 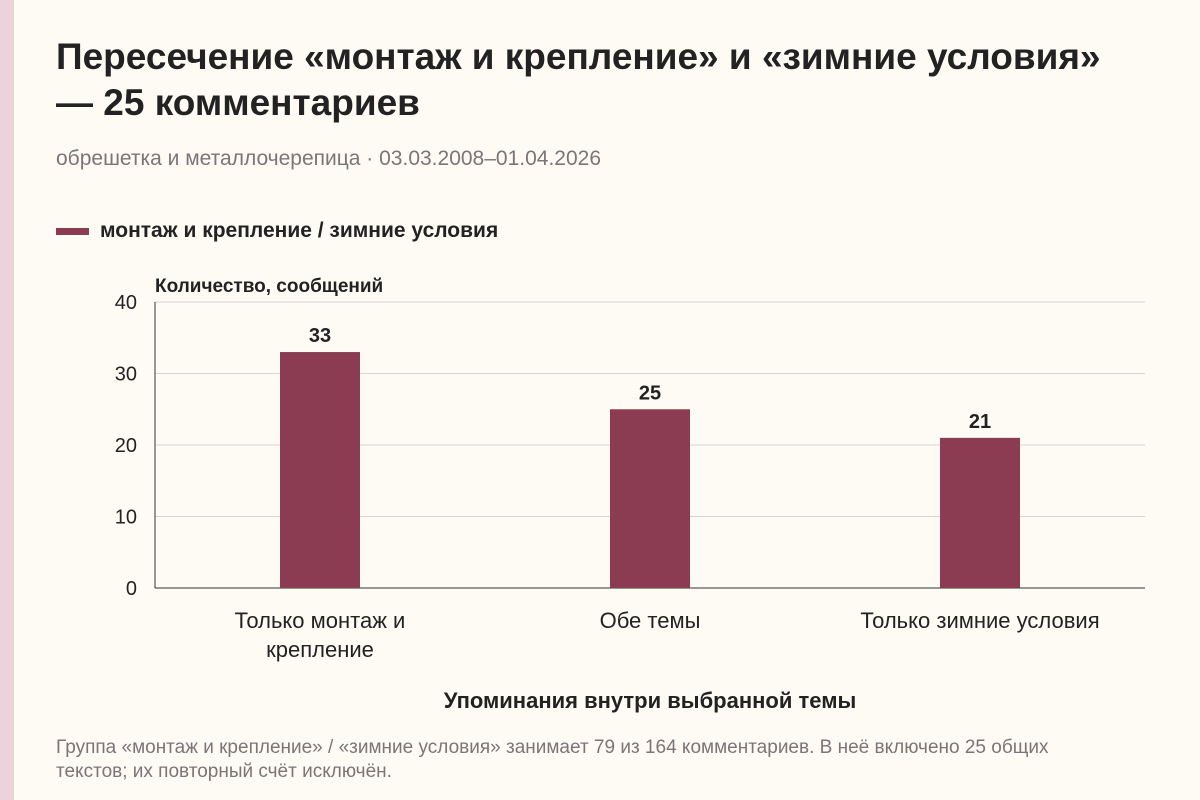 What do you see at coordinates (131, 589) in the screenshot?
I see `y-tick-label: 0` at bounding box center [131, 589].